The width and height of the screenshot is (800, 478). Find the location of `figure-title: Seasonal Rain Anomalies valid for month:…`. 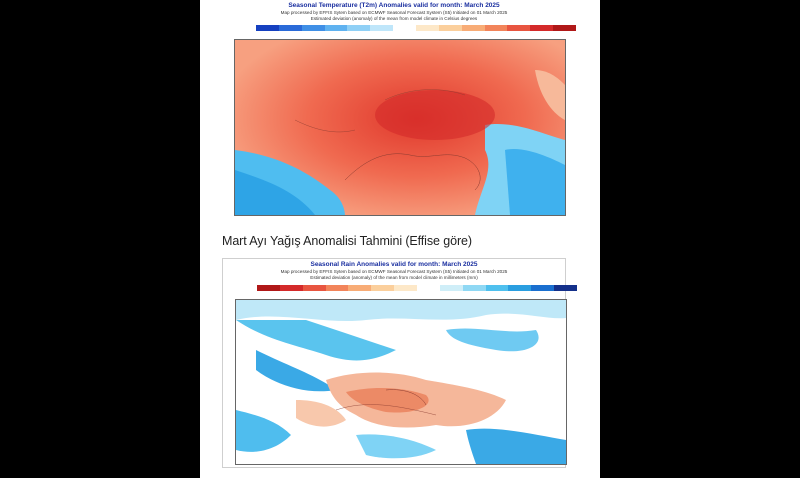

figure-title: Seasonal Rain Anomalies valid for month:… is located at coordinates (394, 264).